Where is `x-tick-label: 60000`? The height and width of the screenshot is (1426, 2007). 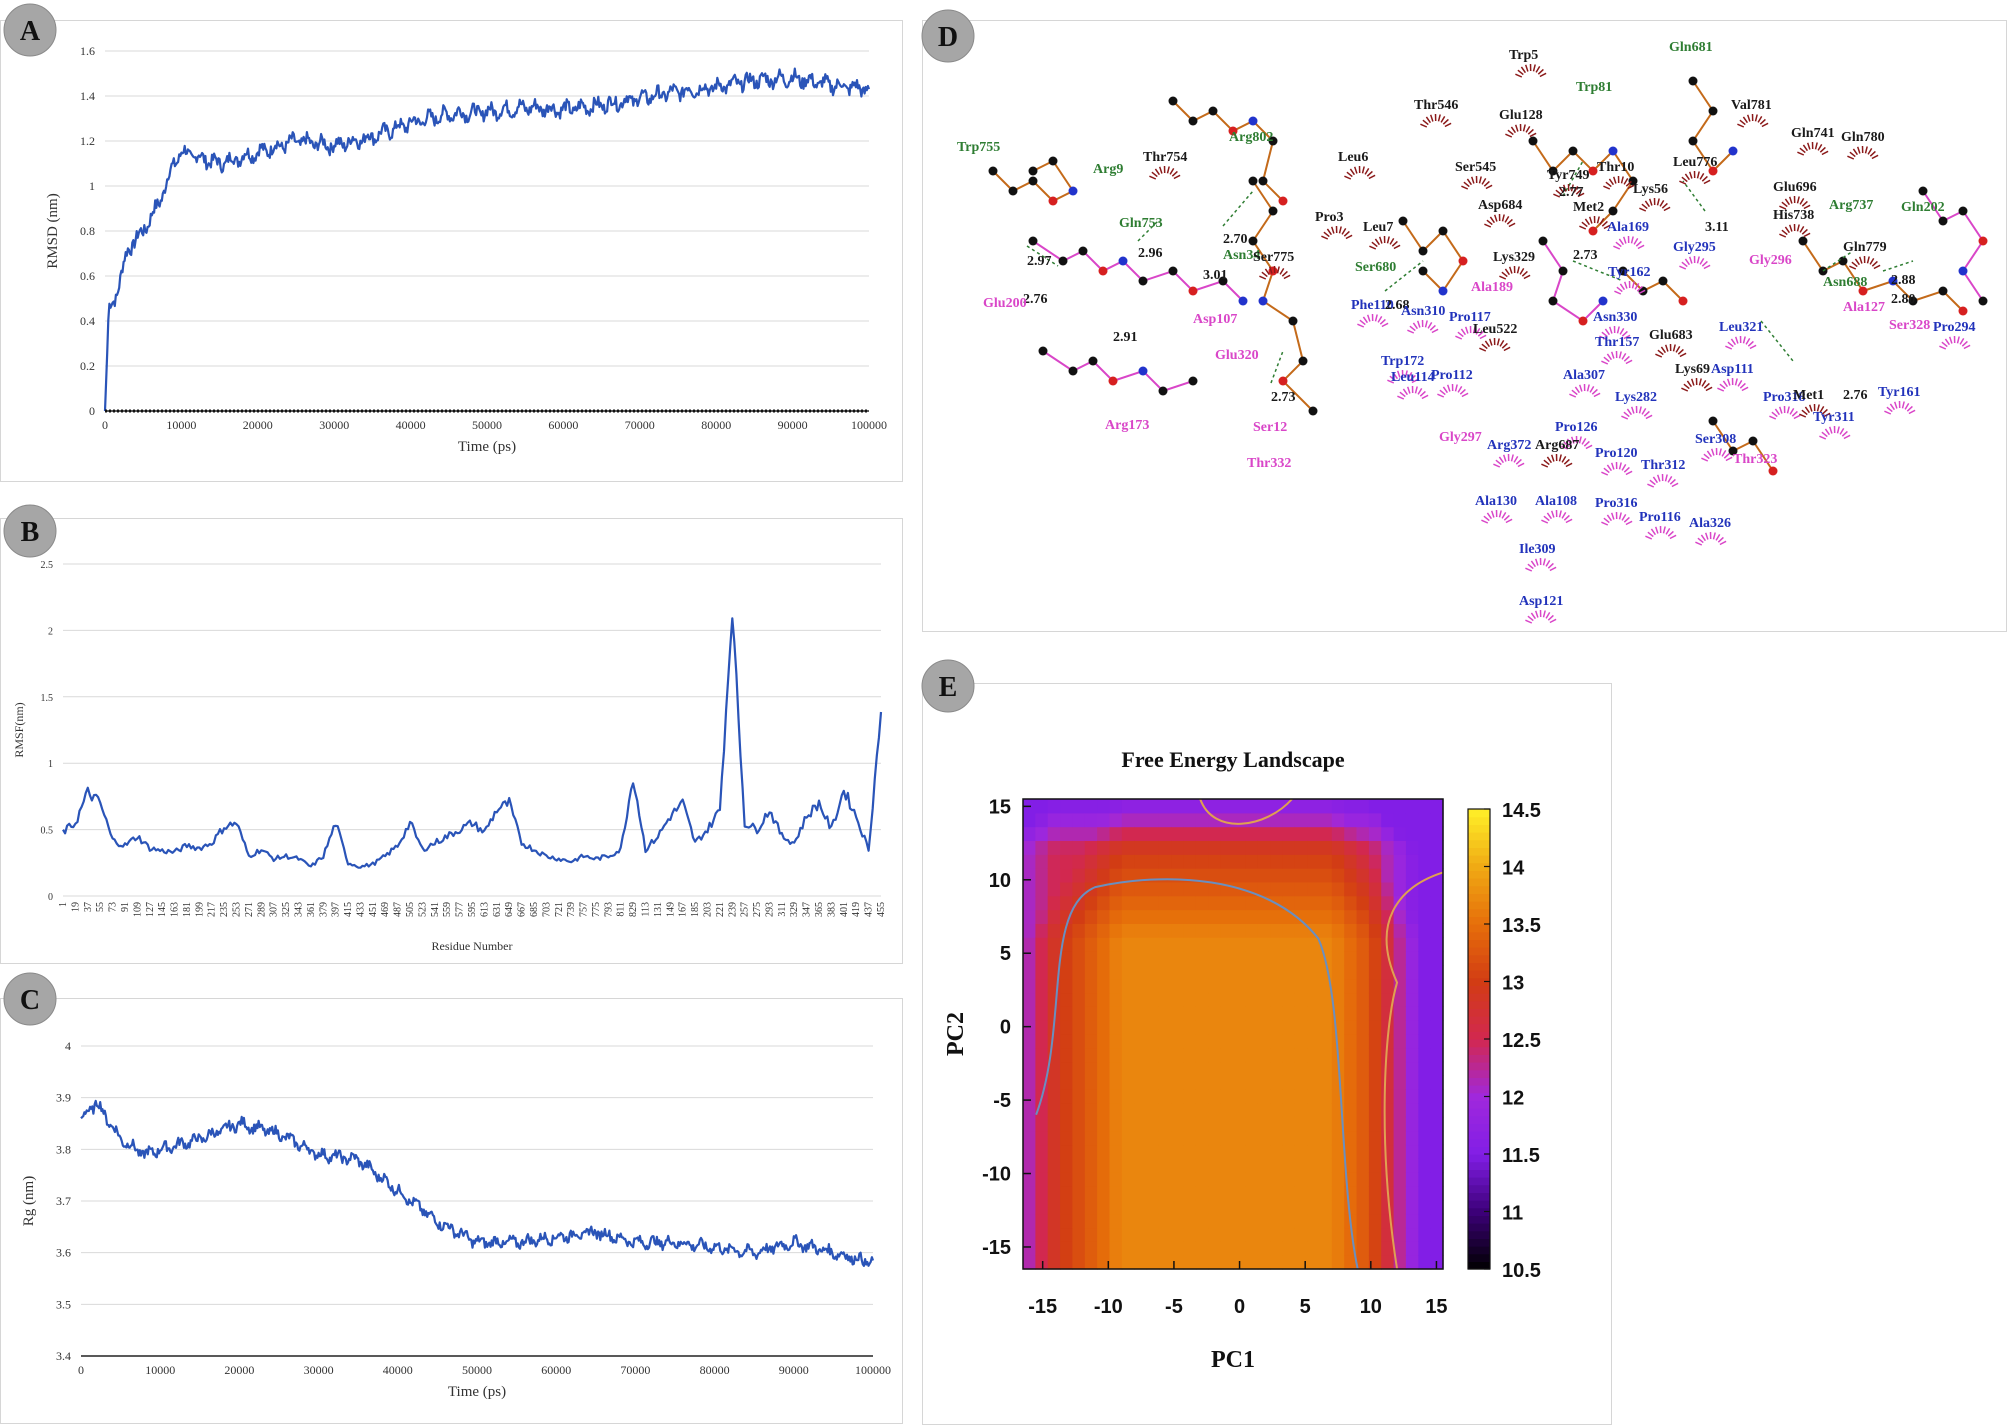
x-tick-label: 60000 is located at coordinates (563, 425).